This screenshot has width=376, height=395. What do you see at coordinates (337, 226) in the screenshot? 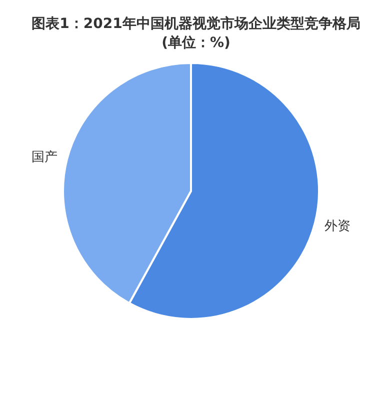
I see `slice-label: 外资` at bounding box center [337, 226].